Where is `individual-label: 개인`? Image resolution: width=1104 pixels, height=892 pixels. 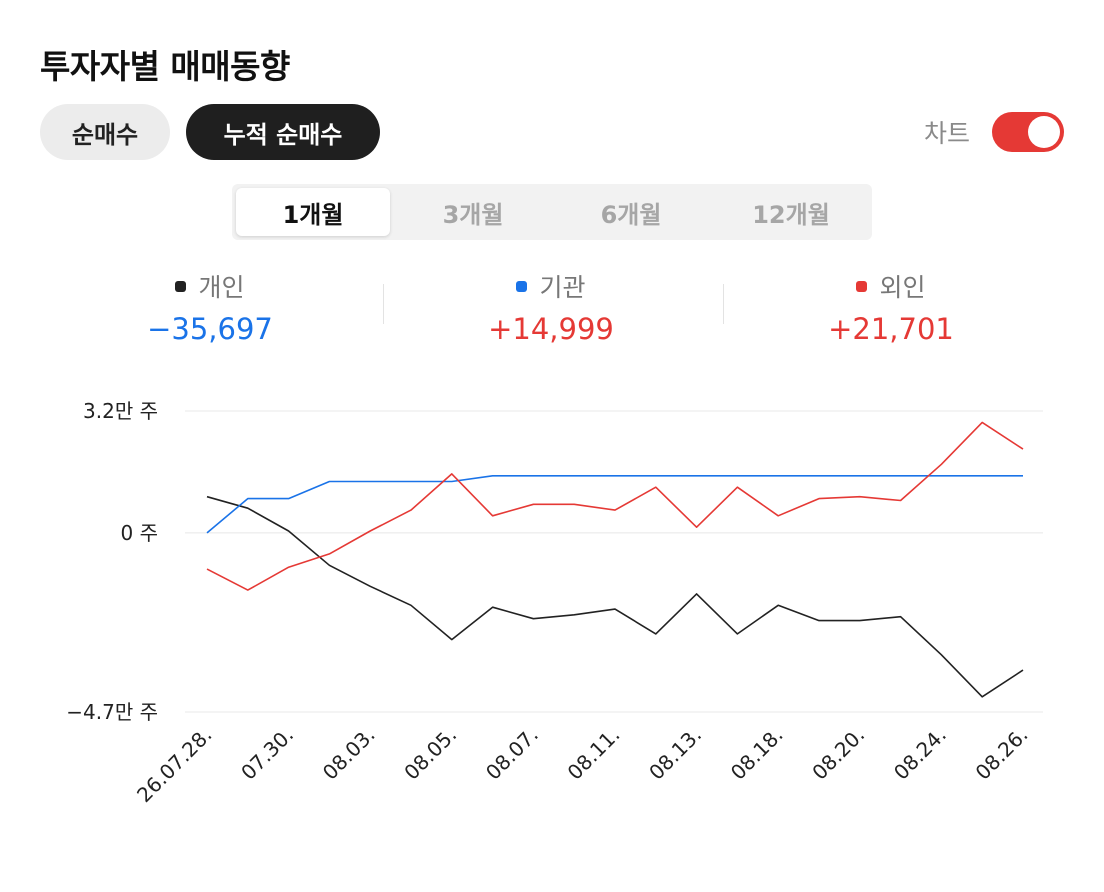 individual-label: 개인 is located at coordinates (221, 287).